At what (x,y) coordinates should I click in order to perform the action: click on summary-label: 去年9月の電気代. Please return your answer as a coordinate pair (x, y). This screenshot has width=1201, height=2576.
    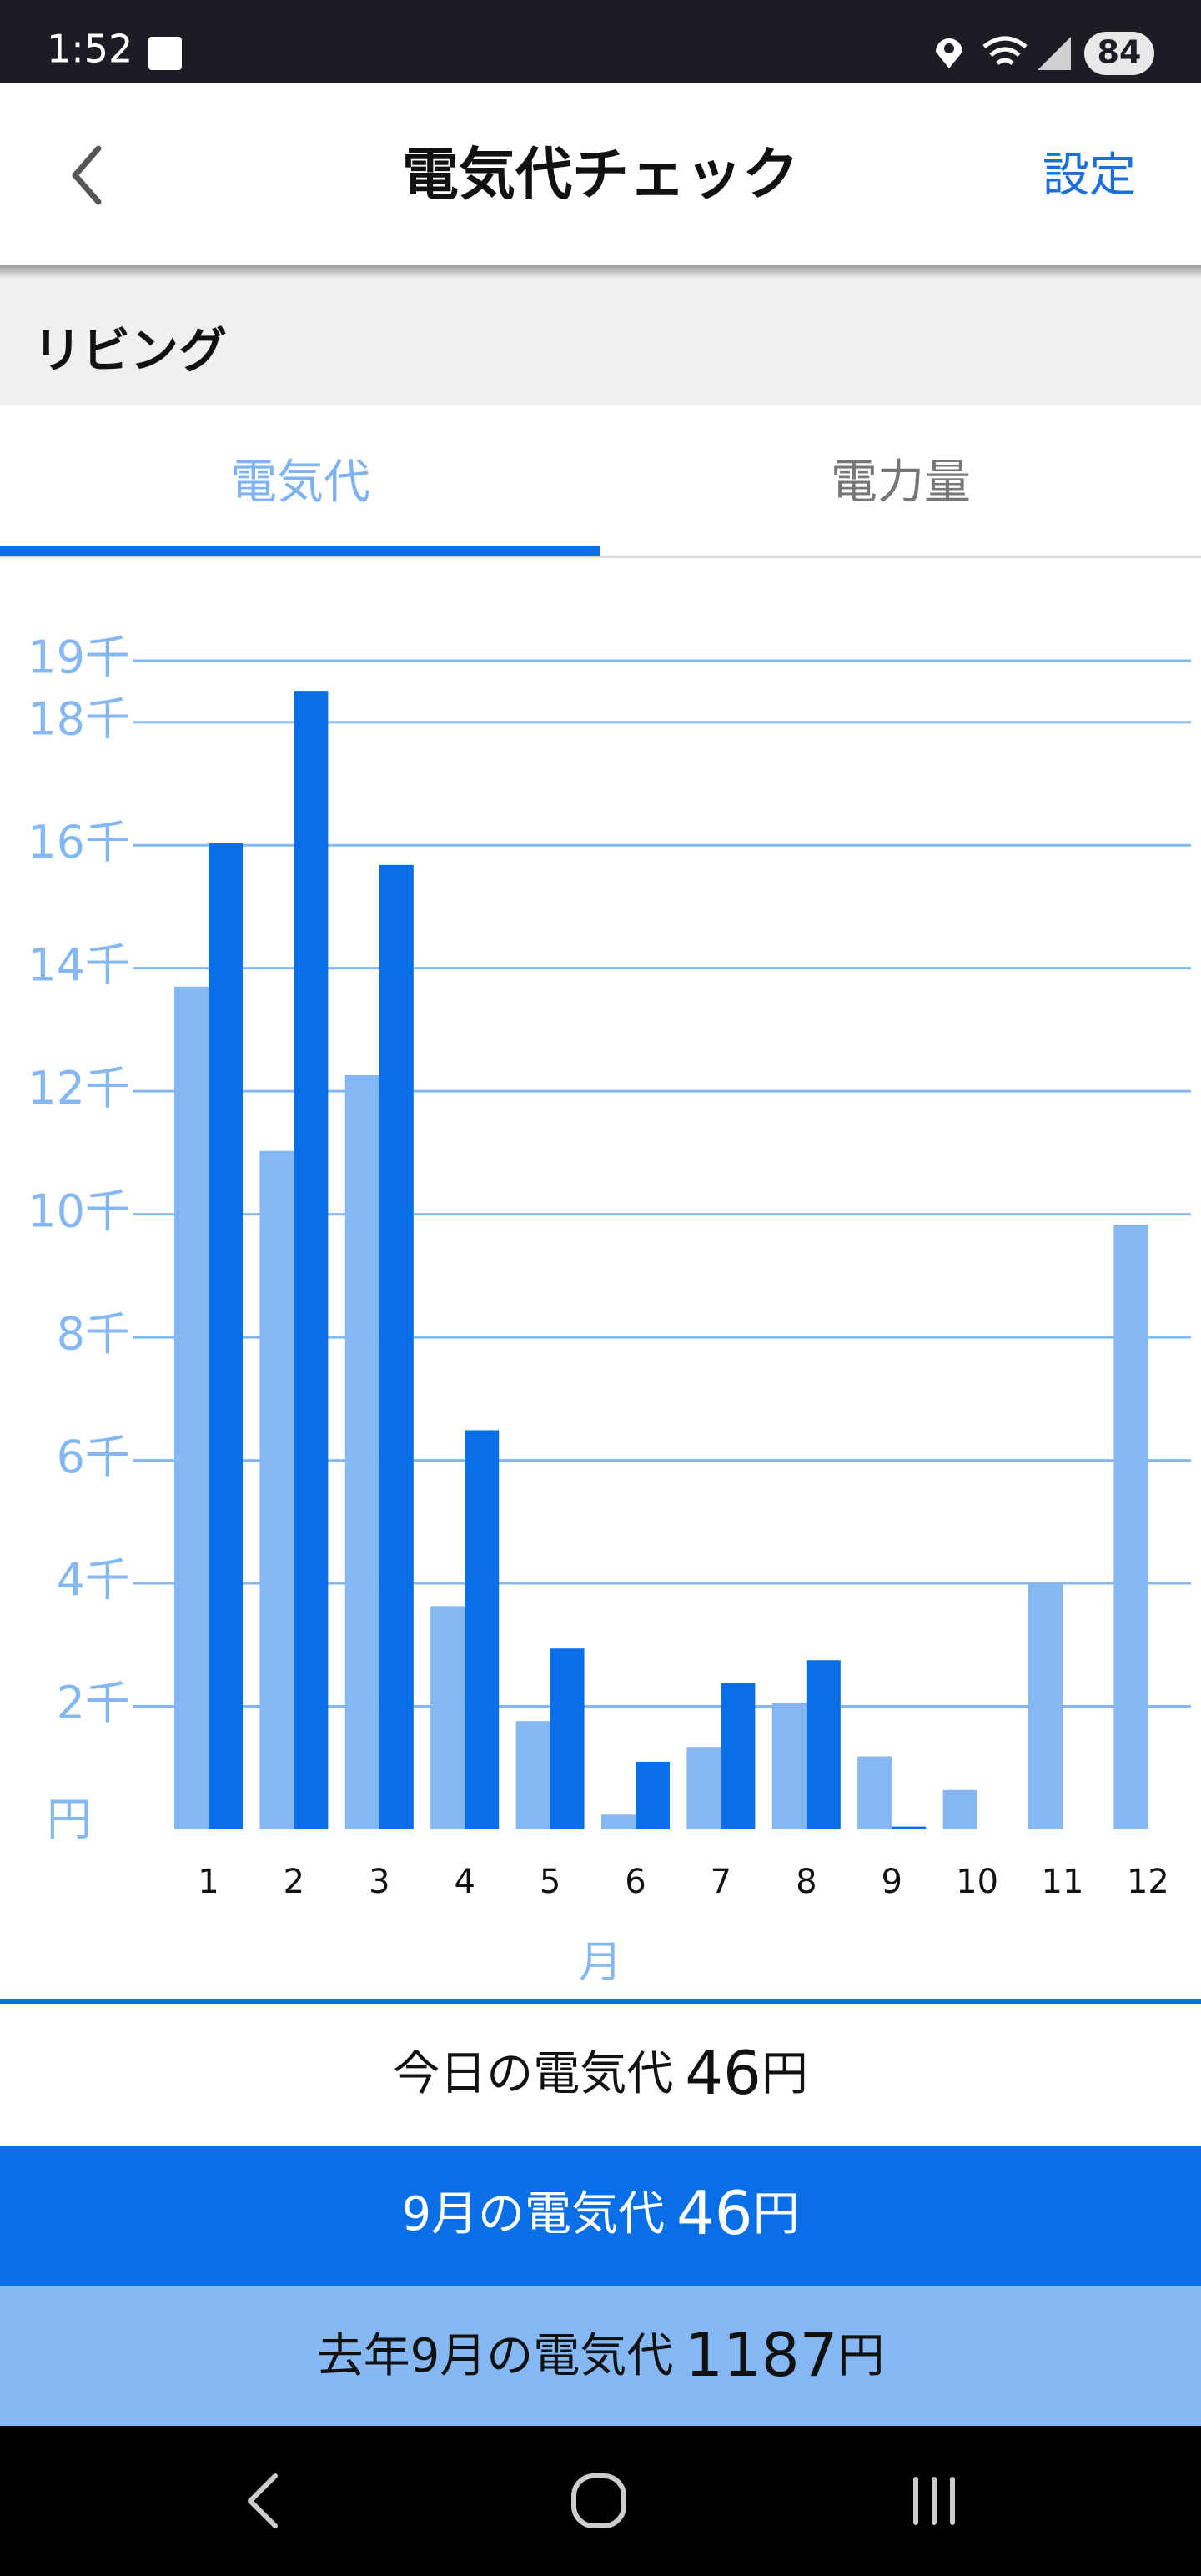
    Looking at the image, I should click on (496, 2356).